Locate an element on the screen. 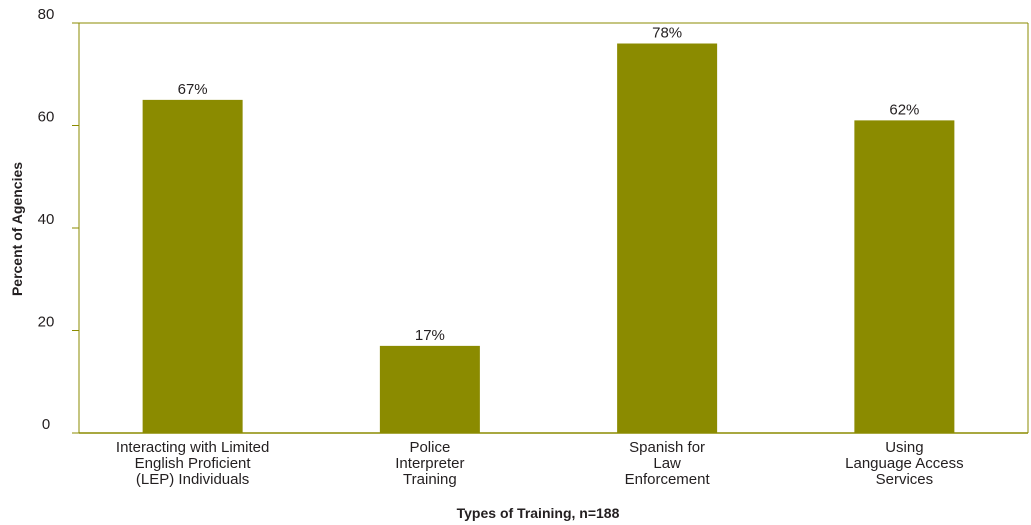 Image resolution: width=1031 pixels, height=525 pixels. y-tick-label: 60 is located at coordinates (46, 117).